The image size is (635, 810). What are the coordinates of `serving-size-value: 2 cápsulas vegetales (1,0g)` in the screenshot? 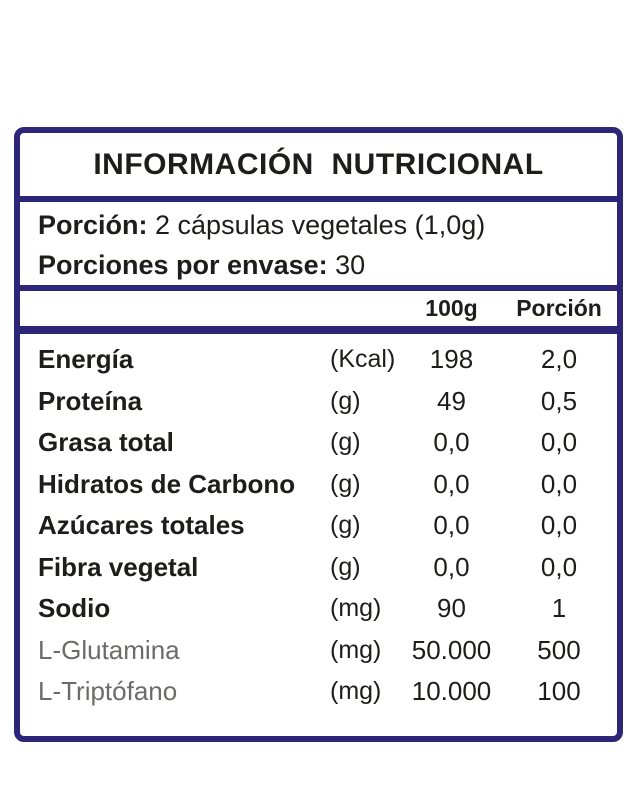 It's located at (316, 225).